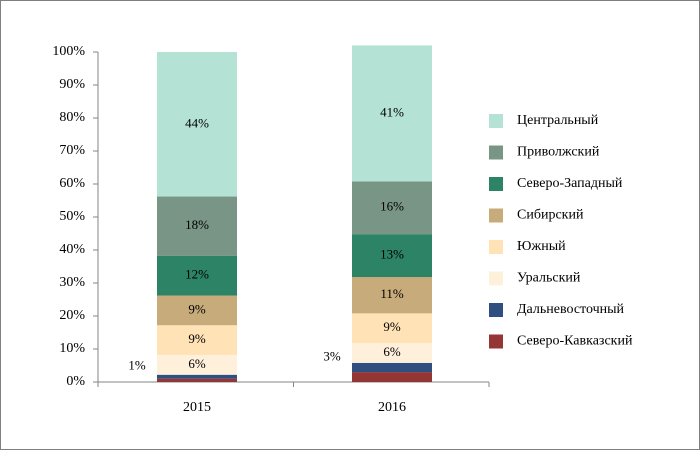  Describe the element at coordinates (137, 365) in the screenshot. I see `data-label: 1%` at that location.